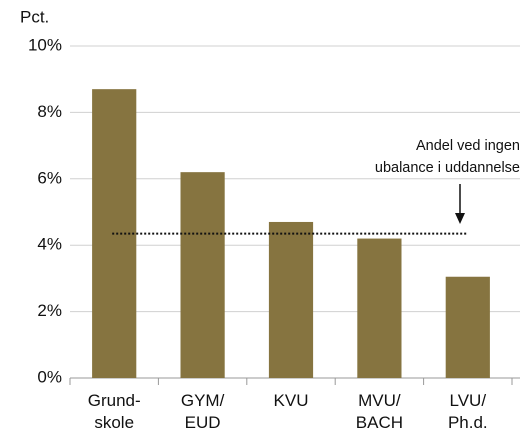  I want to click on y-tick-label: 6%, so click(49, 177).